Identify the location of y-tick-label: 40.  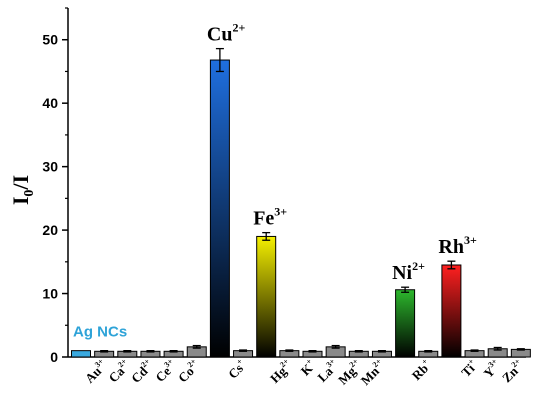
(50, 103).